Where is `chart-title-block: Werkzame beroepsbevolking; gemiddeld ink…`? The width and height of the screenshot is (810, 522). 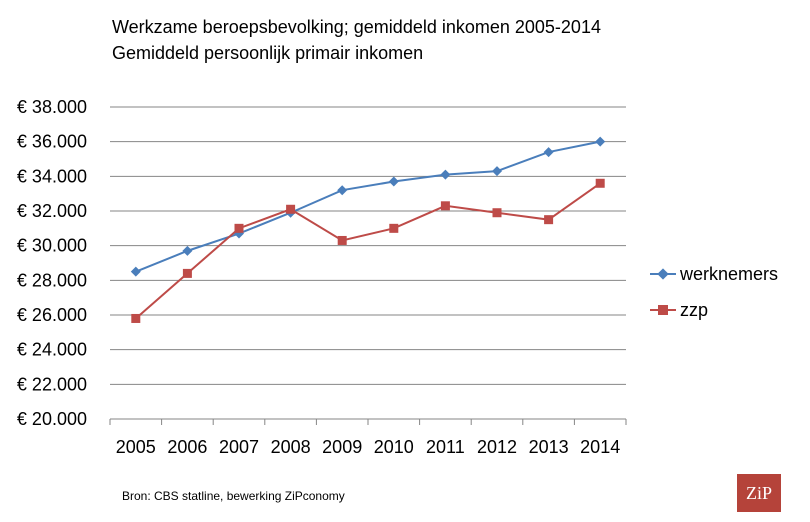
chart-title-block: Werkzame beroepsbevolking; gemiddeld ink… is located at coordinates (356, 40).